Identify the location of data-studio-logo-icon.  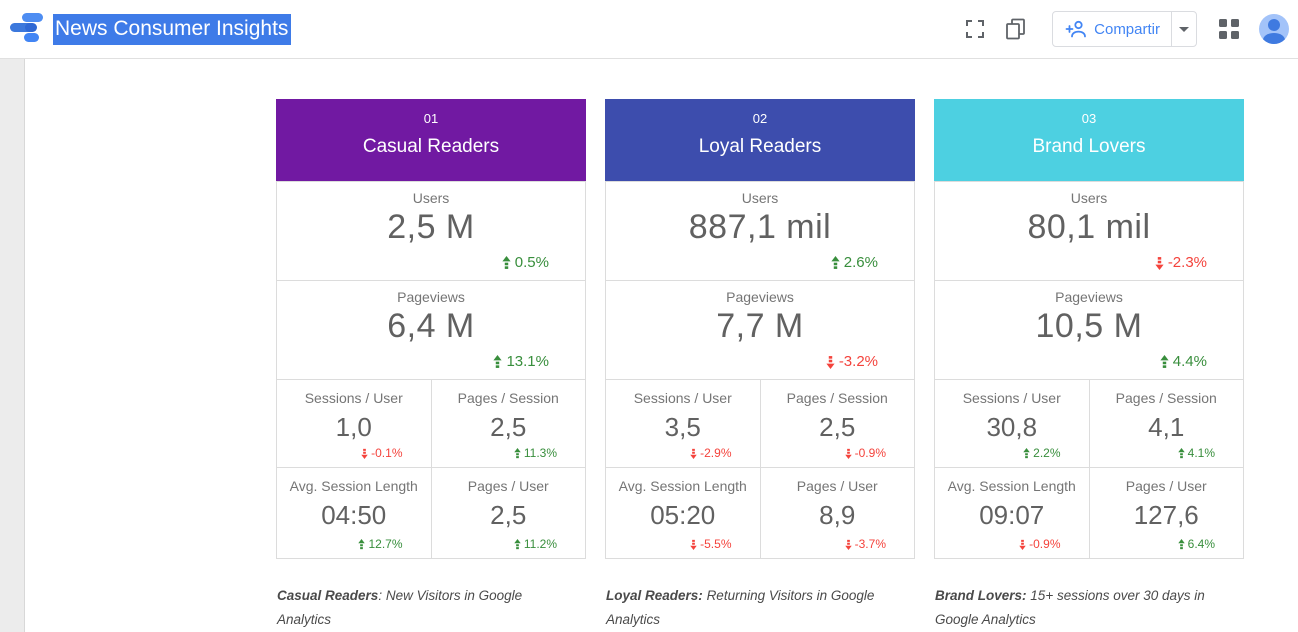
(28, 29).